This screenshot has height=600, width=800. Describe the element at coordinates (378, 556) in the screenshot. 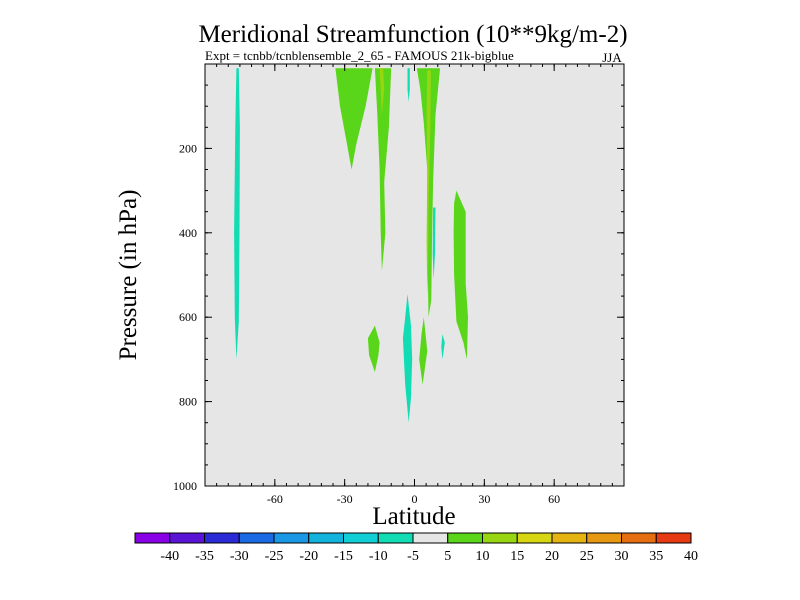

I see `colorbar-label: -10` at that location.